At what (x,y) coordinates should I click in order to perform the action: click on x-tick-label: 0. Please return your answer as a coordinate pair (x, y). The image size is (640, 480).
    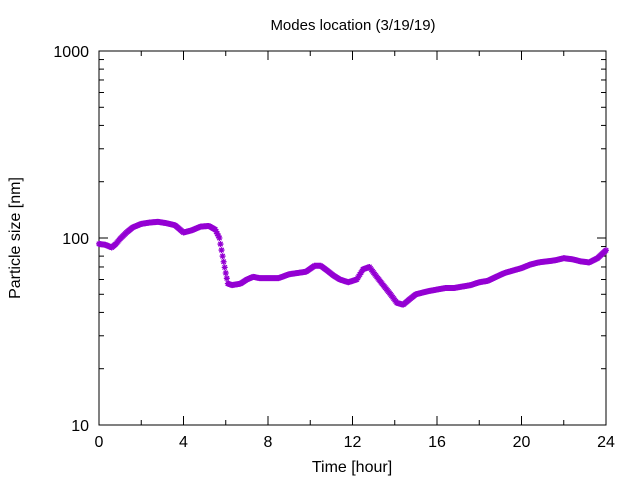
    Looking at the image, I should click on (99, 442).